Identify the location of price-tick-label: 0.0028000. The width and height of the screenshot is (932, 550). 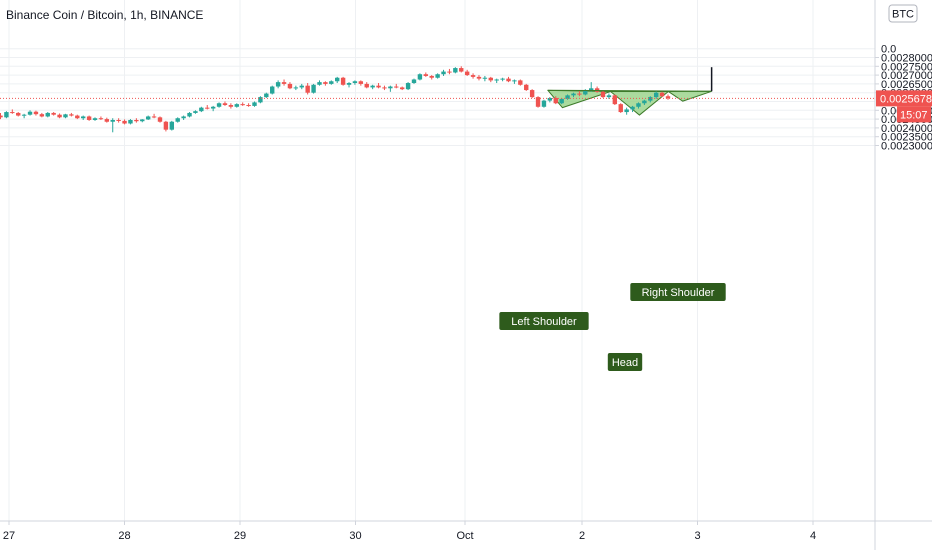
(906, 59).